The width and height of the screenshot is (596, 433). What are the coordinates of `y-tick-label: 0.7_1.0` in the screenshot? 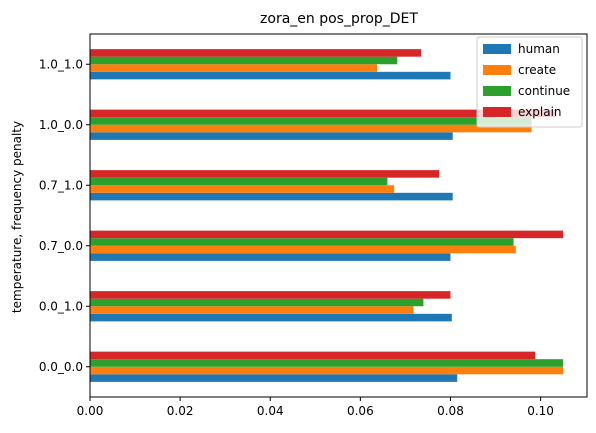 It's located at (61, 185).